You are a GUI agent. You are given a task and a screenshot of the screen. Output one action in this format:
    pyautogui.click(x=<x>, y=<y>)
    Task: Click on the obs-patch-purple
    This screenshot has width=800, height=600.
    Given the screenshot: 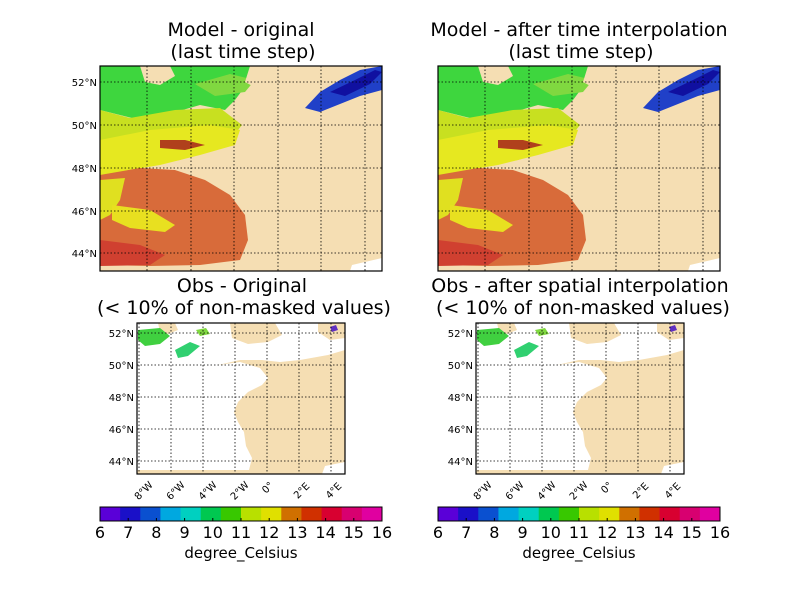 What is the action you would take?
    pyautogui.click(x=334, y=328)
    